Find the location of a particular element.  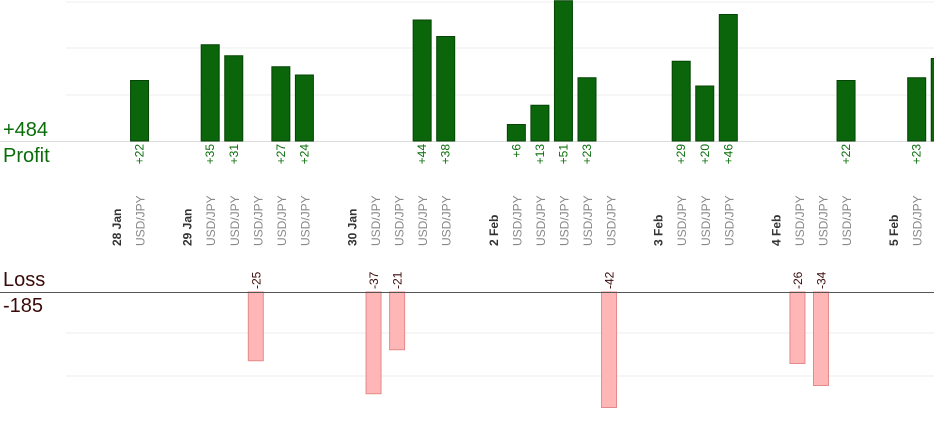

profit-label: Profit is located at coordinates (26, 156).